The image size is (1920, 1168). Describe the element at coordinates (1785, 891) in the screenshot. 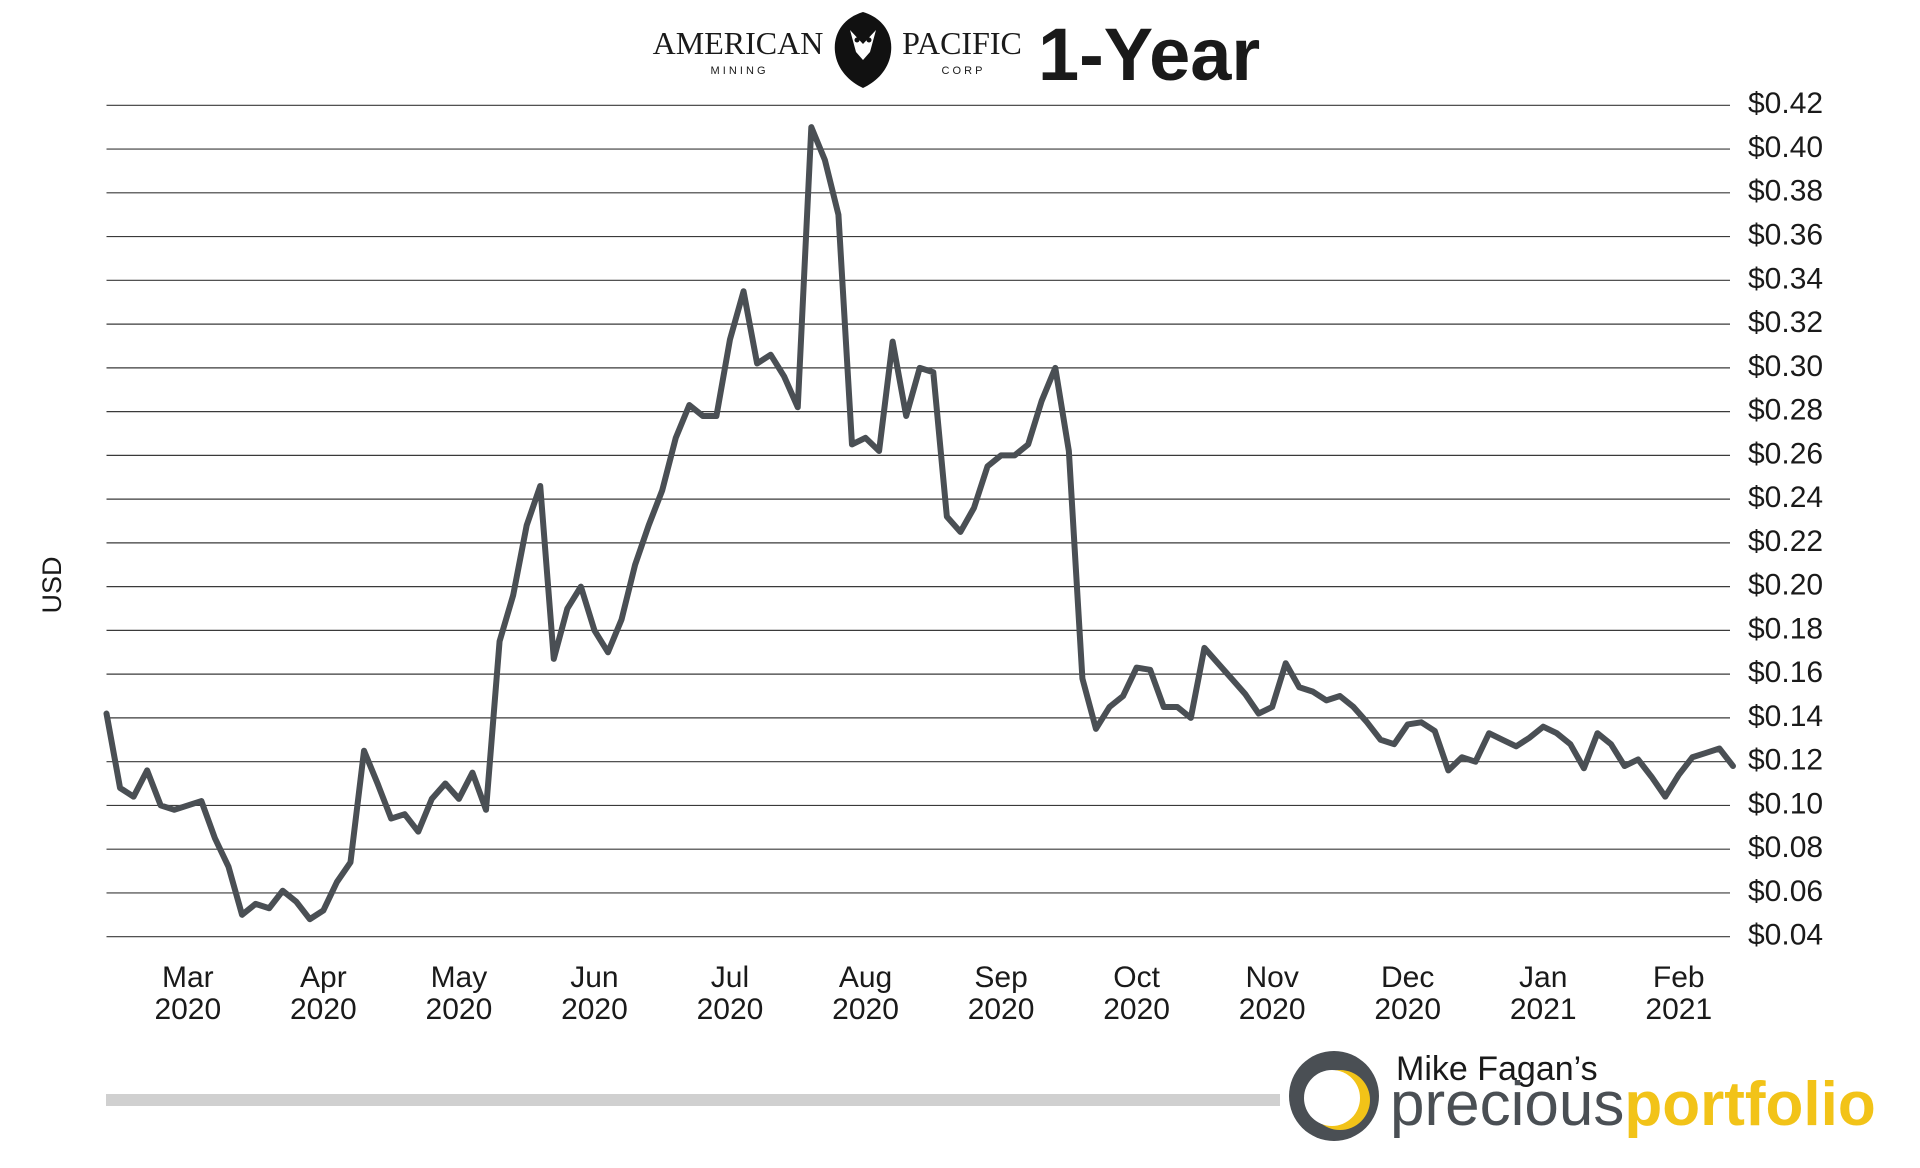

I see `y-tick-label: $0.06` at that location.